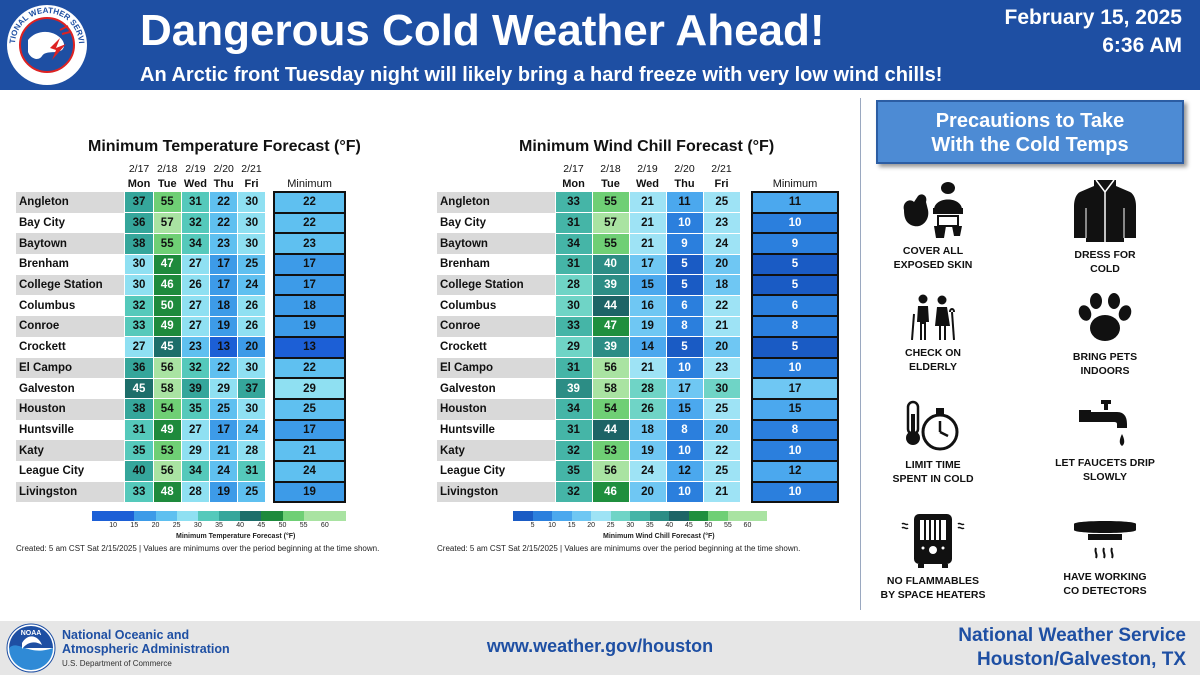  I want to click on colorbar-tick: 35, so click(219, 525).